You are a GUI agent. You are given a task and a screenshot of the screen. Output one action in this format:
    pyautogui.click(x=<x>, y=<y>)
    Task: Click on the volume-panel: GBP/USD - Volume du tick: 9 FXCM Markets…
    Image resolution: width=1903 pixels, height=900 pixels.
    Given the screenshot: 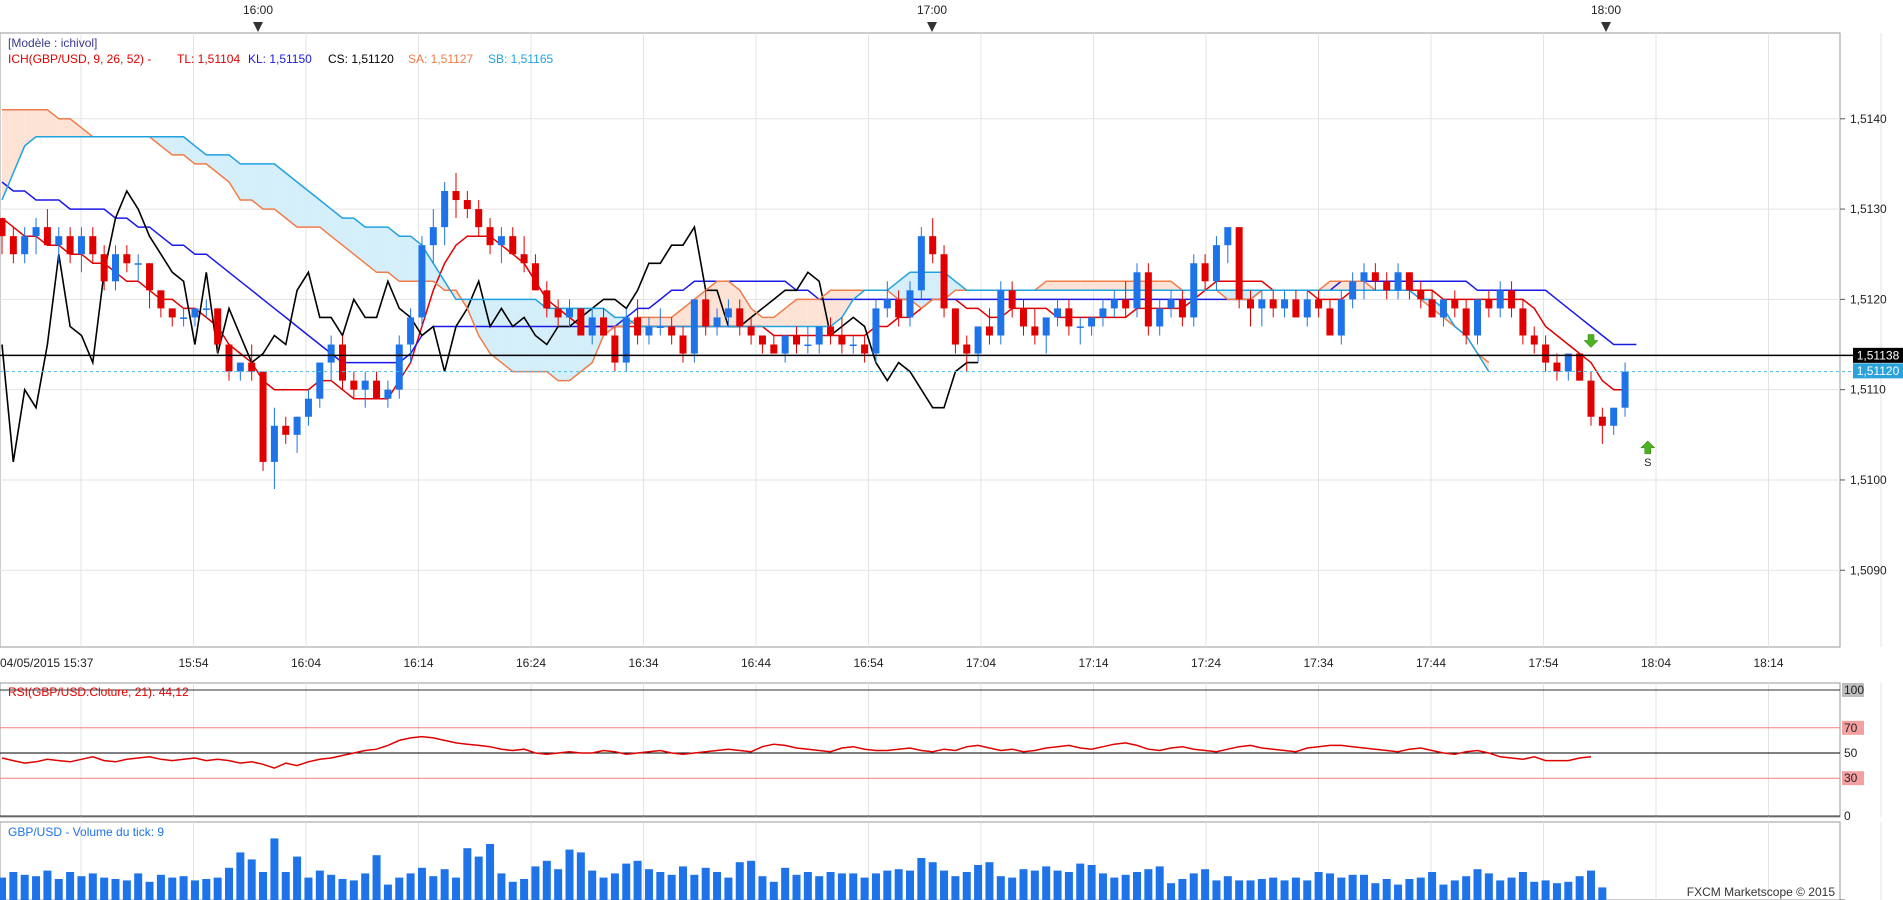 What is the action you would take?
    pyautogui.click(x=941, y=860)
    